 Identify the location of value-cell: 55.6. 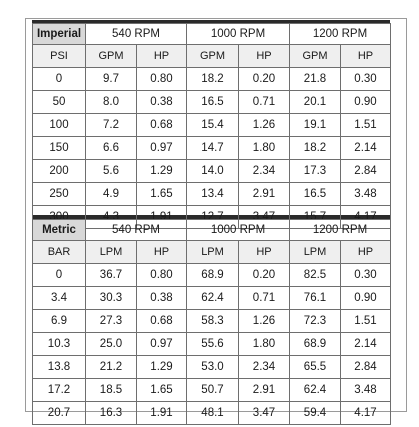
(212, 344).